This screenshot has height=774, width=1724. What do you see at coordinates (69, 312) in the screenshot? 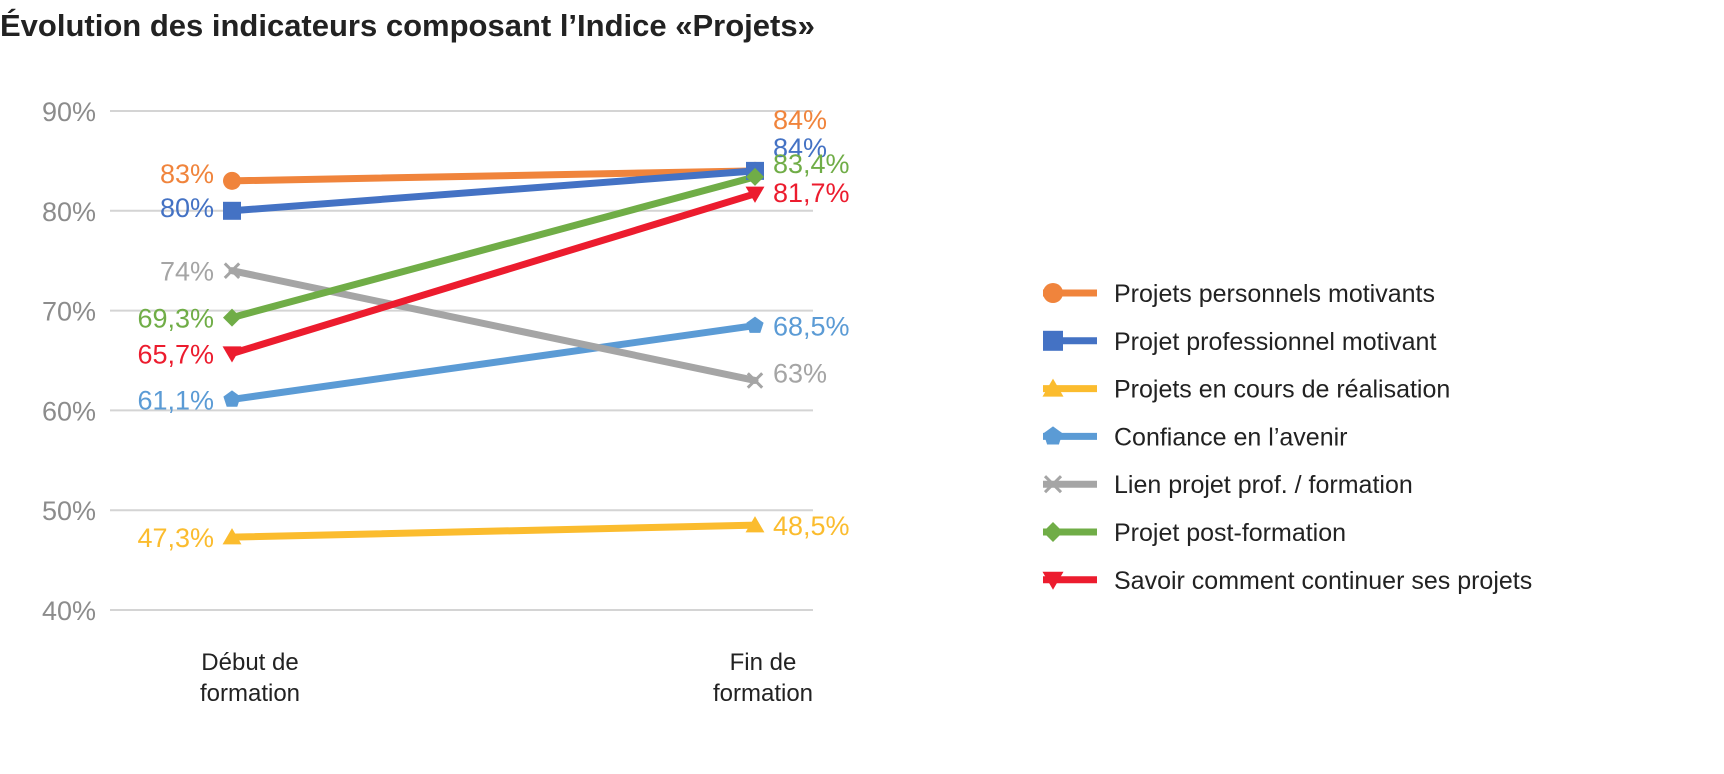
I see `y-tick-label: 70%` at bounding box center [69, 312].